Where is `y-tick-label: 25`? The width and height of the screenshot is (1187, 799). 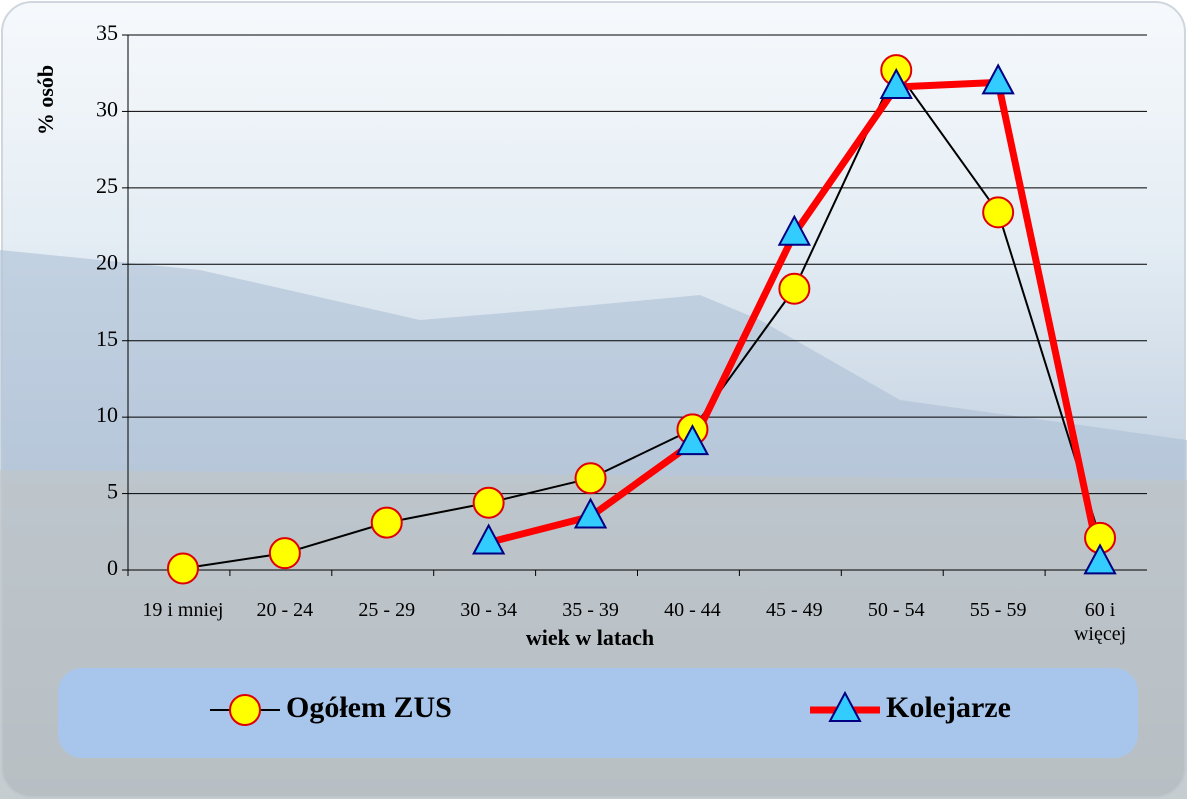
y-tick-label: 25 is located at coordinates (107, 185).